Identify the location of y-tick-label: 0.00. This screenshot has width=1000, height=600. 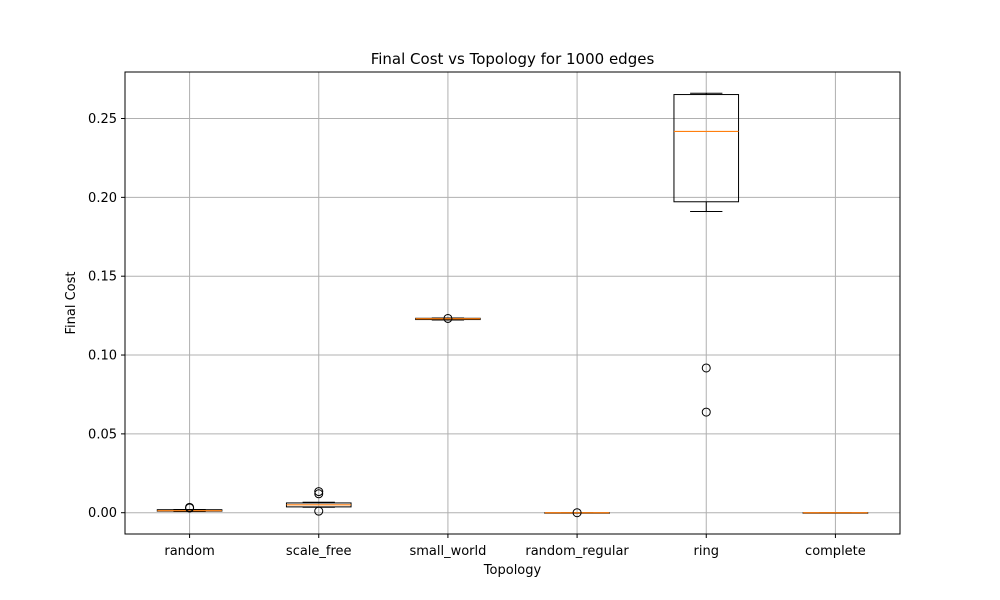
(102, 513).